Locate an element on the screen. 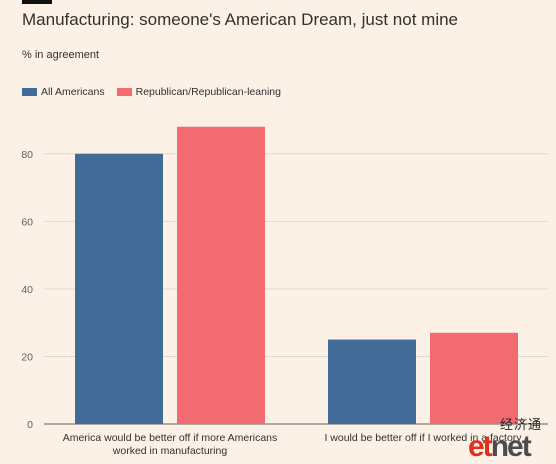 The image size is (556, 464). watermark-net: net is located at coordinates (511, 446).